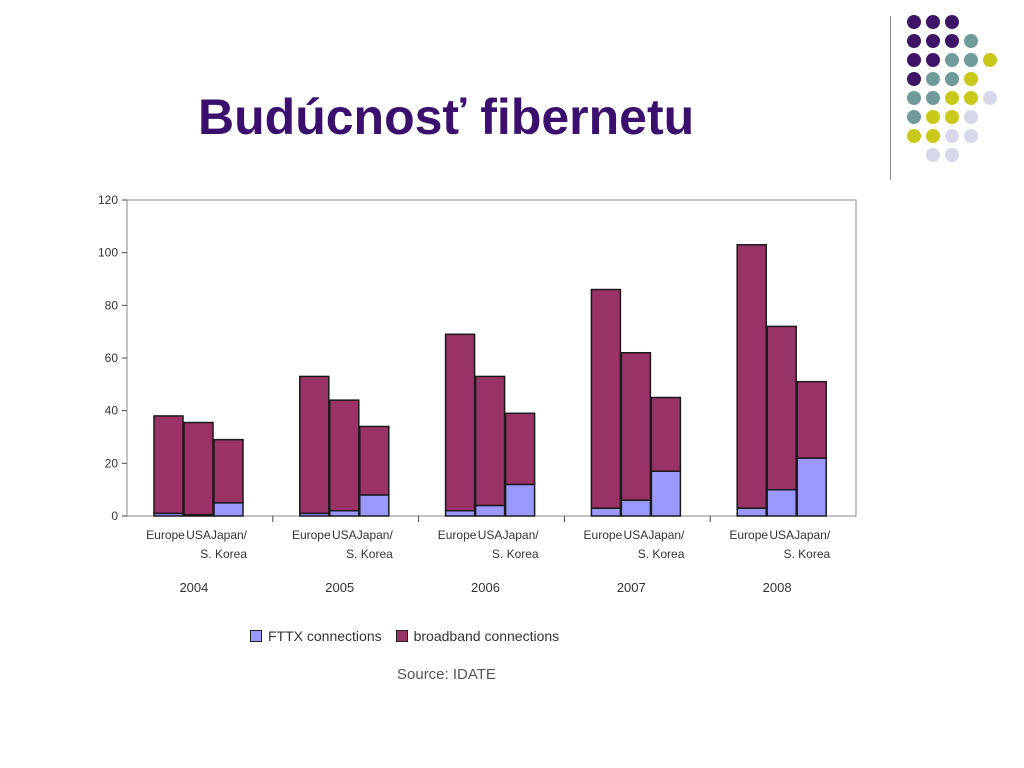 This screenshot has width=1024, height=768. What do you see at coordinates (112, 358) in the screenshot?
I see `y-tick-label: 60` at bounding box center [112, 358].